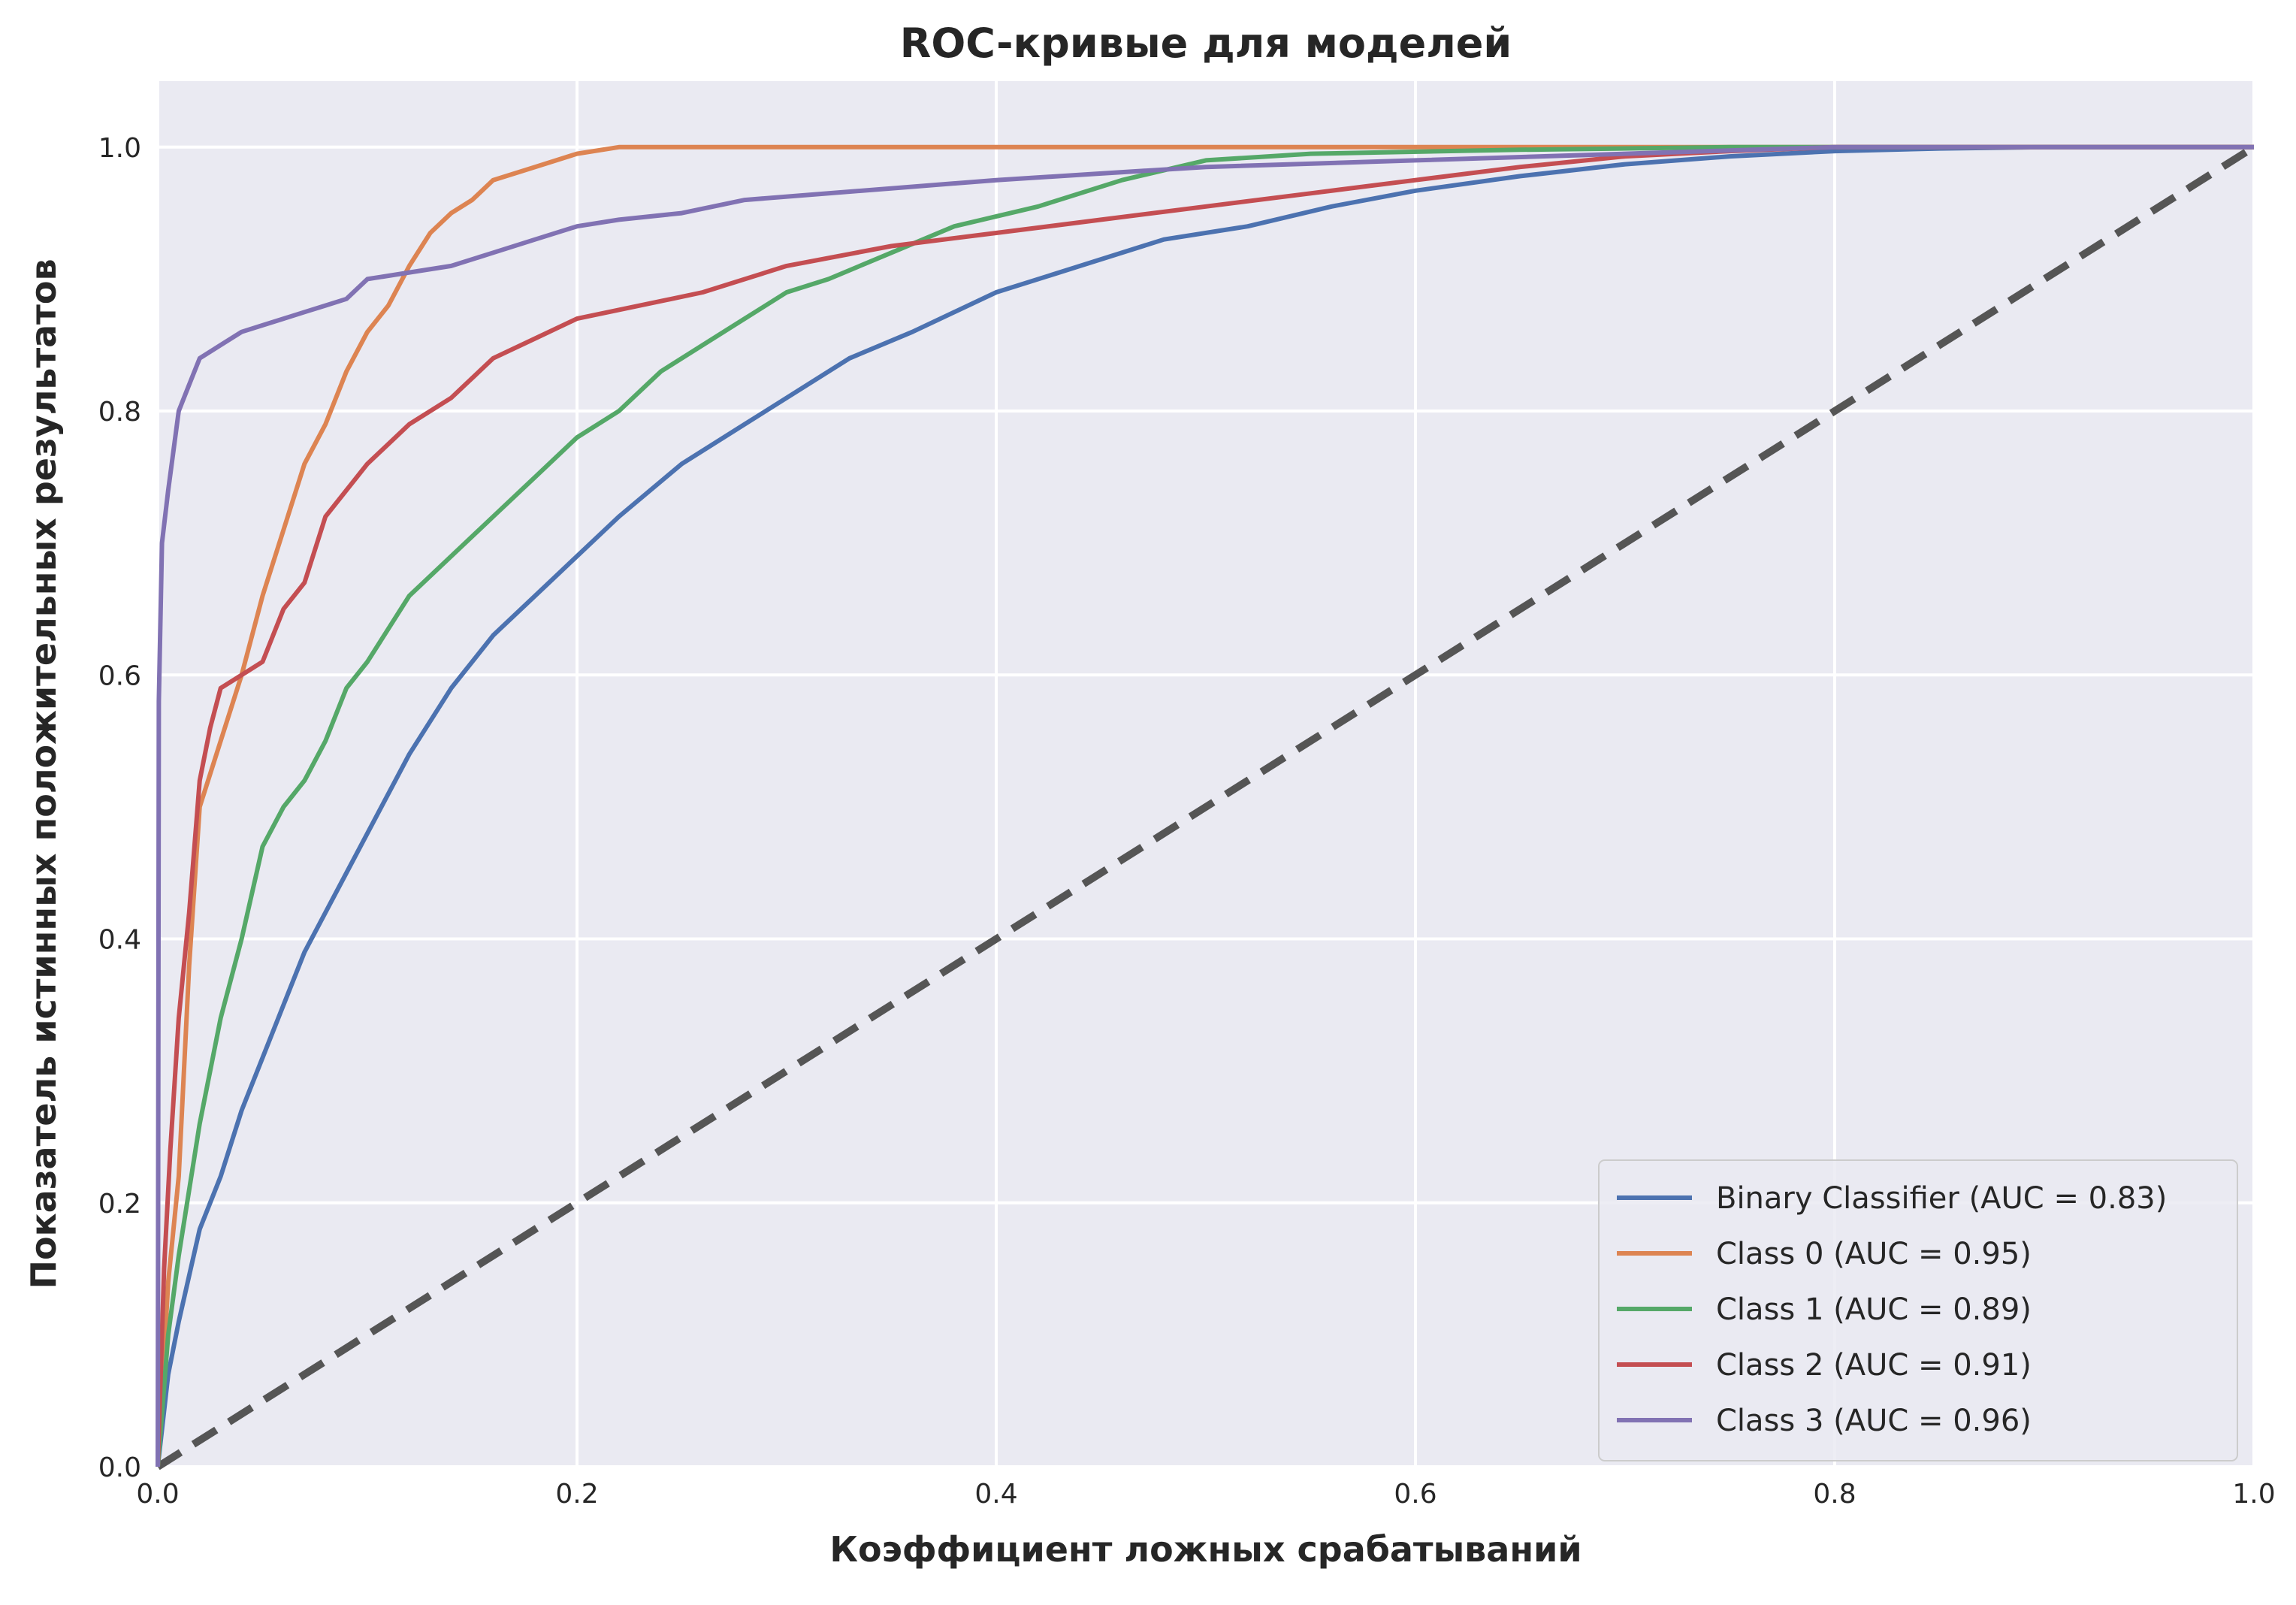 The width and height of the screenshot is (2296, 1605). I want to click on y-tick-label: 0.8, so click(119, 413).